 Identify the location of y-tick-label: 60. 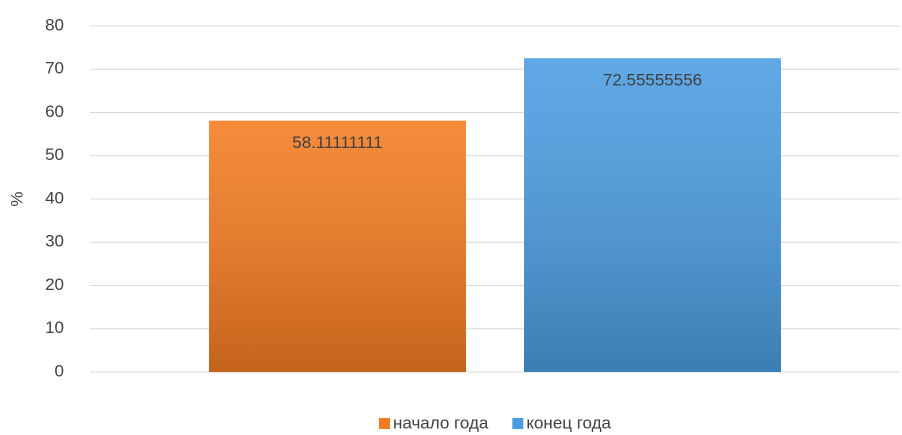
(54, 111).